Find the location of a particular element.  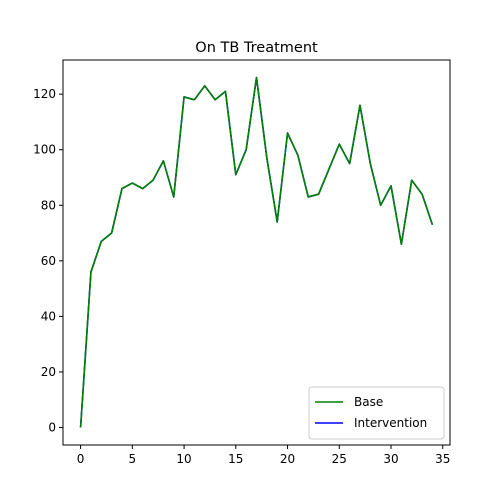

x-tick-label: 0 is located at coordinates (81, 459).